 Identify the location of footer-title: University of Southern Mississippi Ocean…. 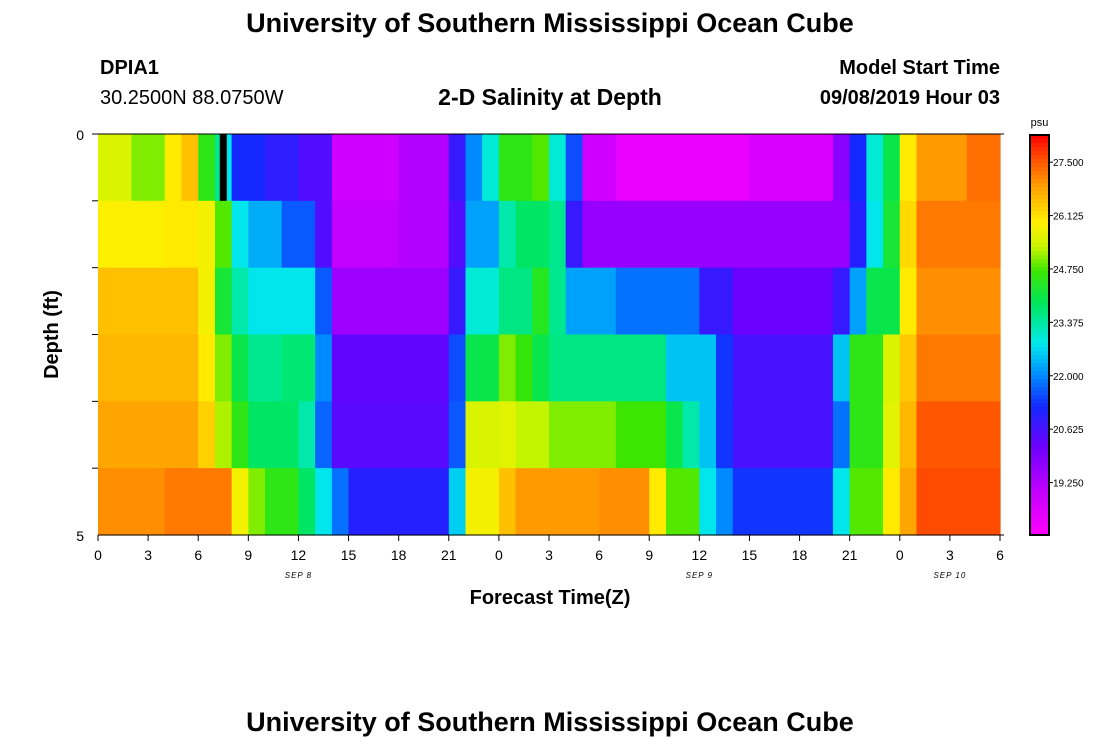
(550, 722).